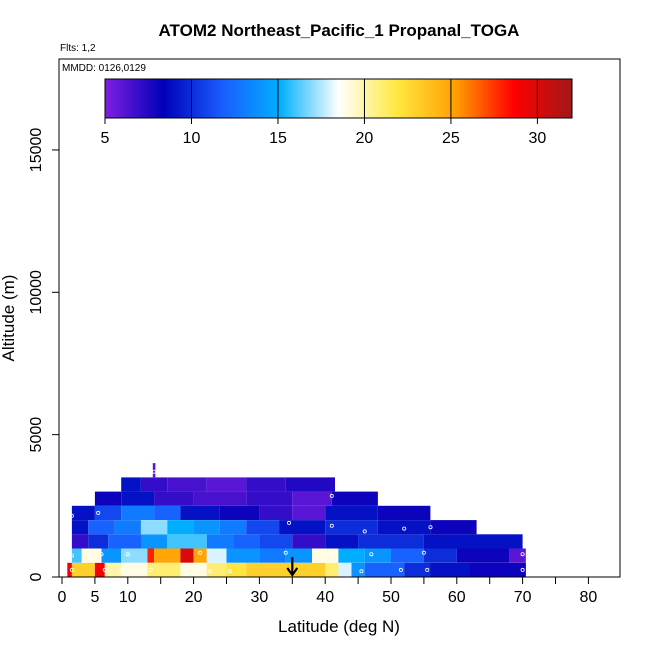 The height and width of the screenshot is (650, 650). Describe the element at coordinates (9, 318) in the screenshot. I see `y-axis-label: Altitude (m)` at that location.